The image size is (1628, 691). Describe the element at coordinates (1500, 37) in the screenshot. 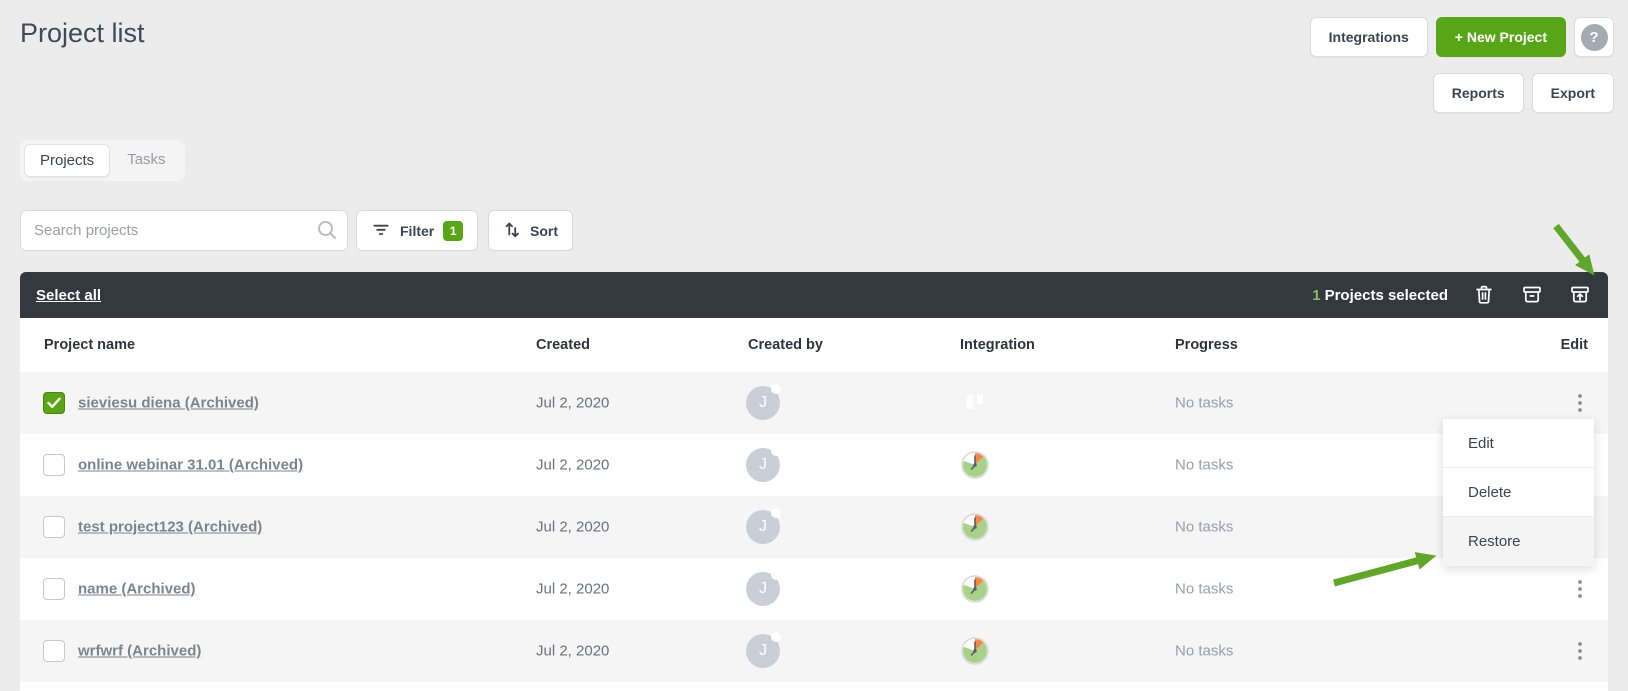

I see `new-project-button: + New Project` at that location.